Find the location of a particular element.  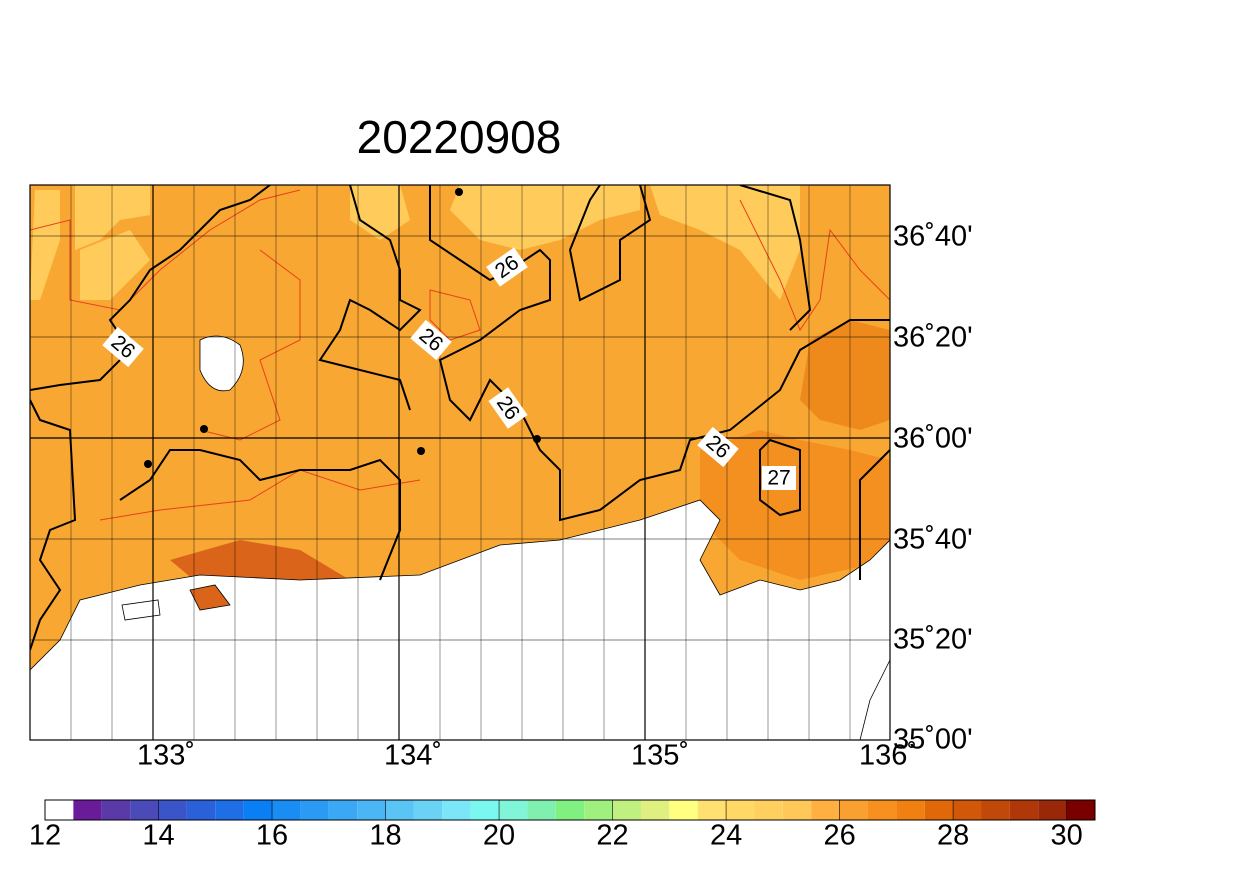

contour-label: 27 is located at coordinates (779, 478).